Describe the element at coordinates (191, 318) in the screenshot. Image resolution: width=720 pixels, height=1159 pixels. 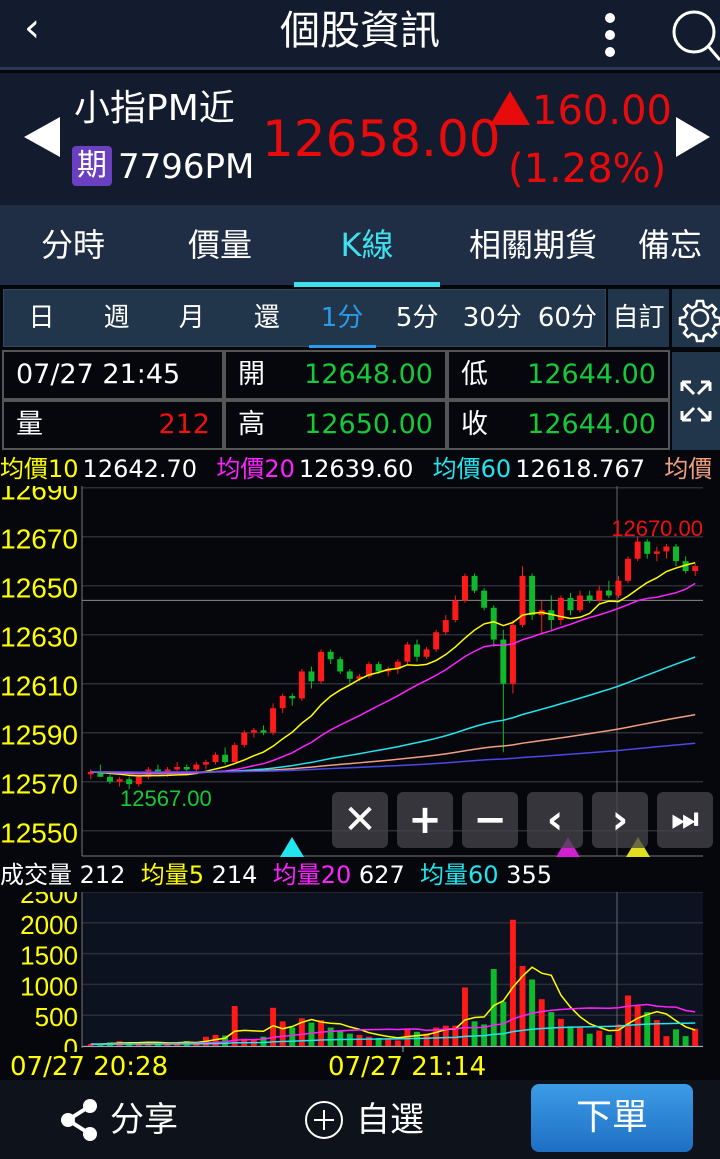
I see `period-month: 月` at that location.